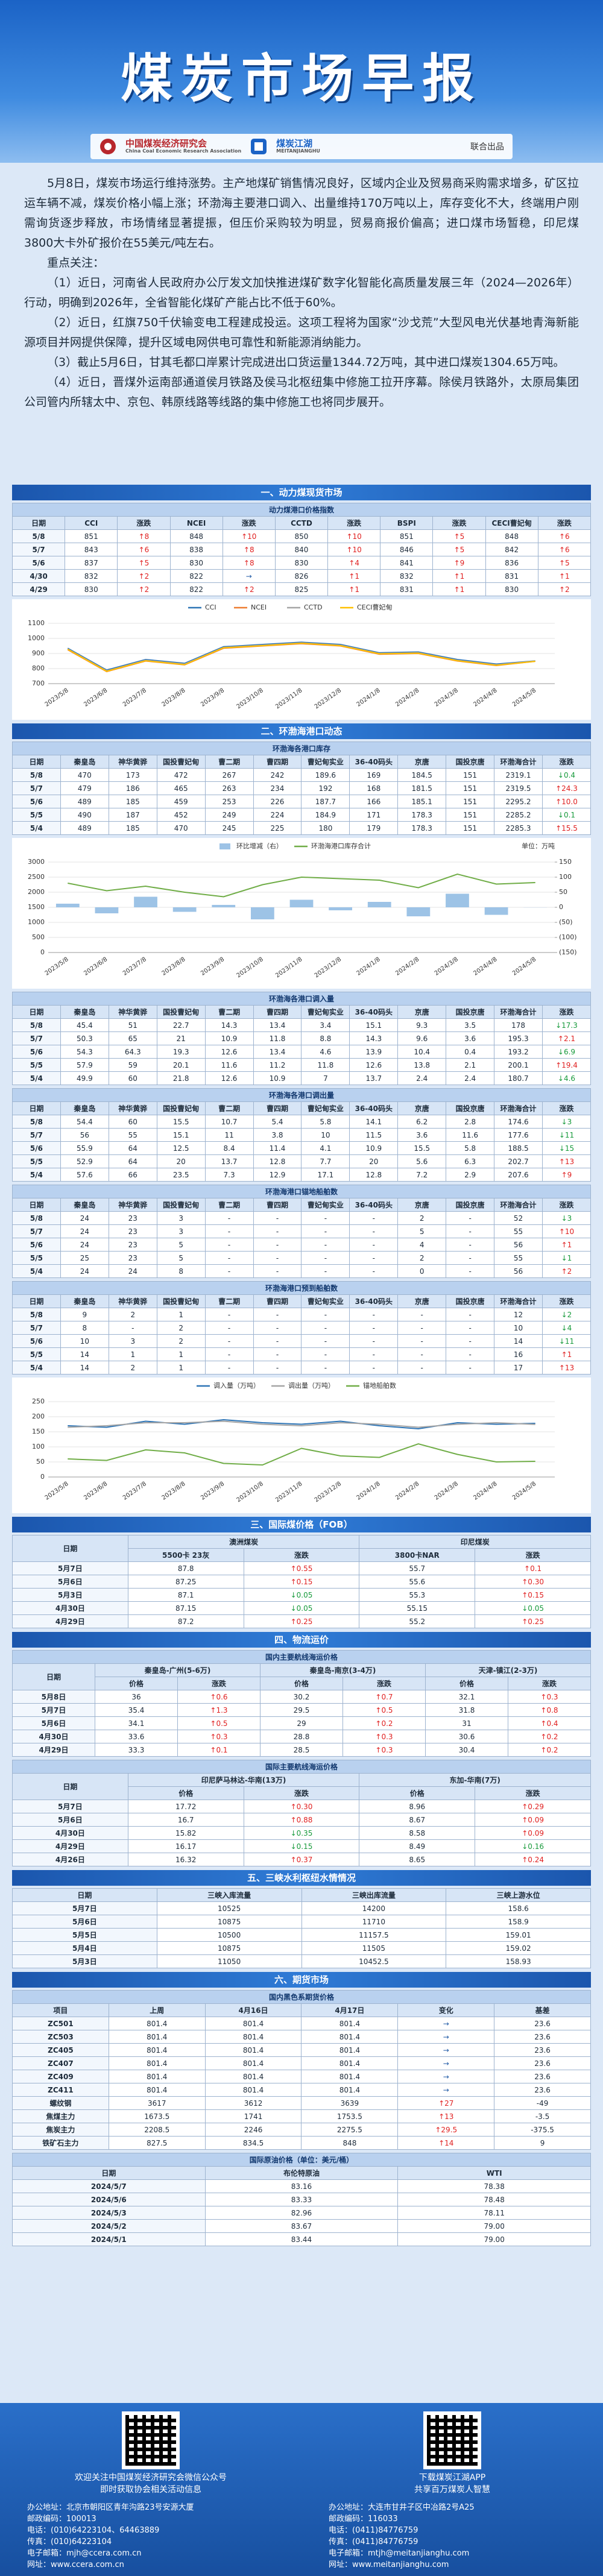 This screenshot has height=2576, width=603. I want to click on row-label: 5/6, so click(36, 1341).